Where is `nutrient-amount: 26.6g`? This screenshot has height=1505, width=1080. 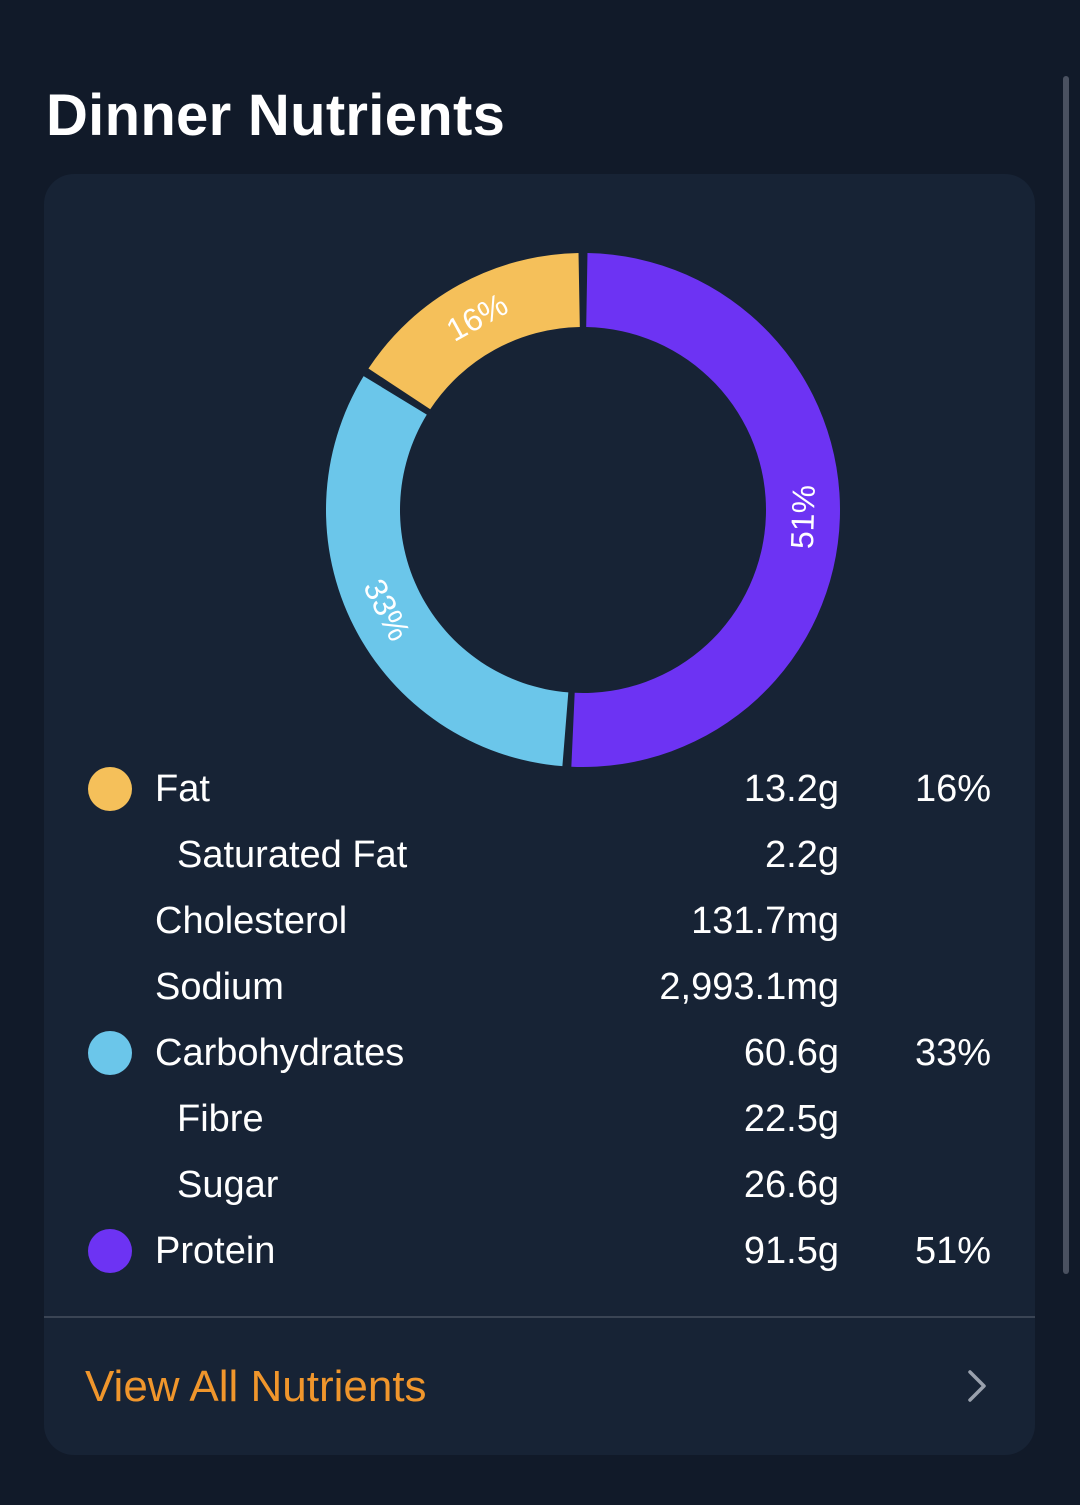 nutrient-amount: 26.6g is located at coordinates (791, 1185).